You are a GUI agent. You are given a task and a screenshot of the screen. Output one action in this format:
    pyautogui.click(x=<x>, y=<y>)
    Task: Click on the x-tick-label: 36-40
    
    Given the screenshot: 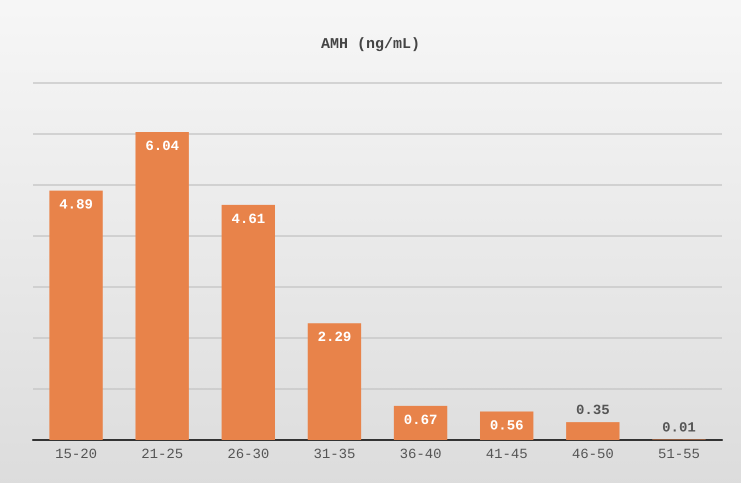 What is the action you would take?
    pyautogui.click(x=421, y=455)
    